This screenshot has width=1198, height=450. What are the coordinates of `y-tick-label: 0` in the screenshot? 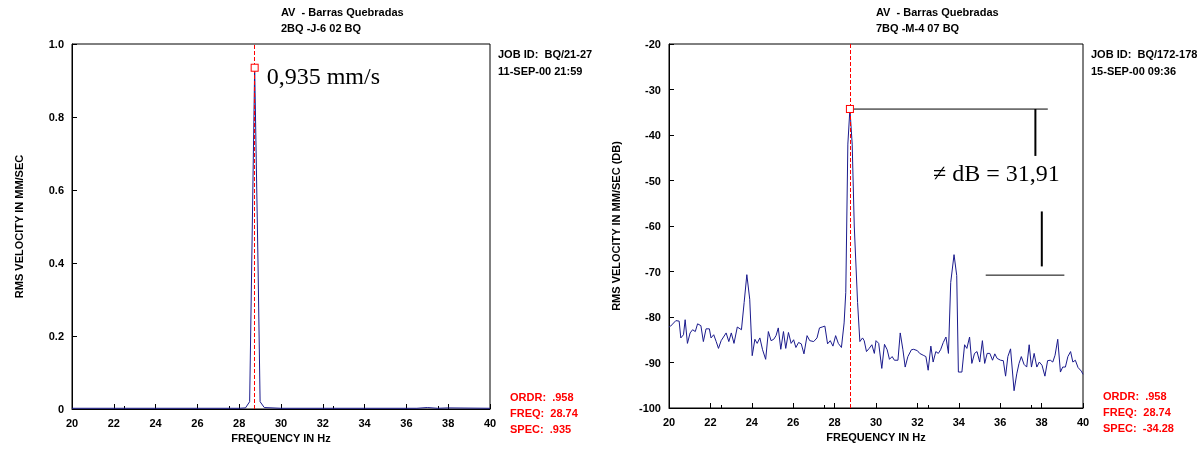 It's located at (60, 409).